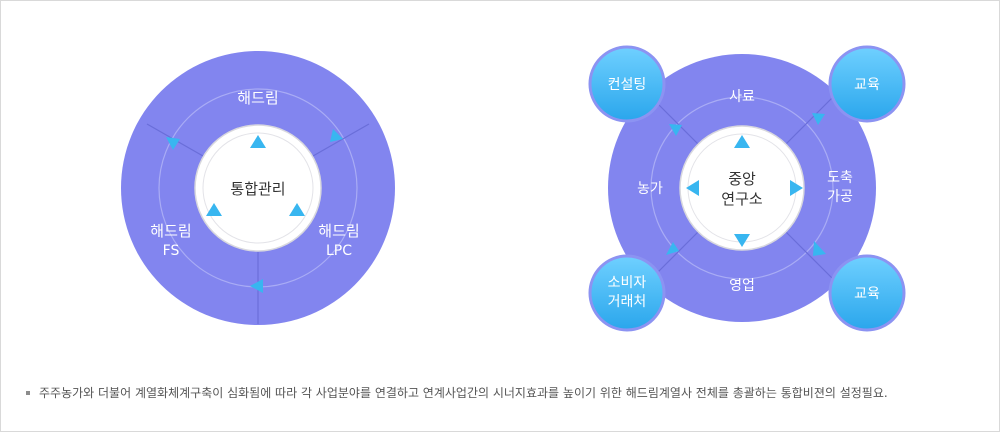 This screenshot has height=432, width=1000. Describe the element at coordinates (840, 197) in the screenshot. I see `right-segment-label-right: 가공` at that location.